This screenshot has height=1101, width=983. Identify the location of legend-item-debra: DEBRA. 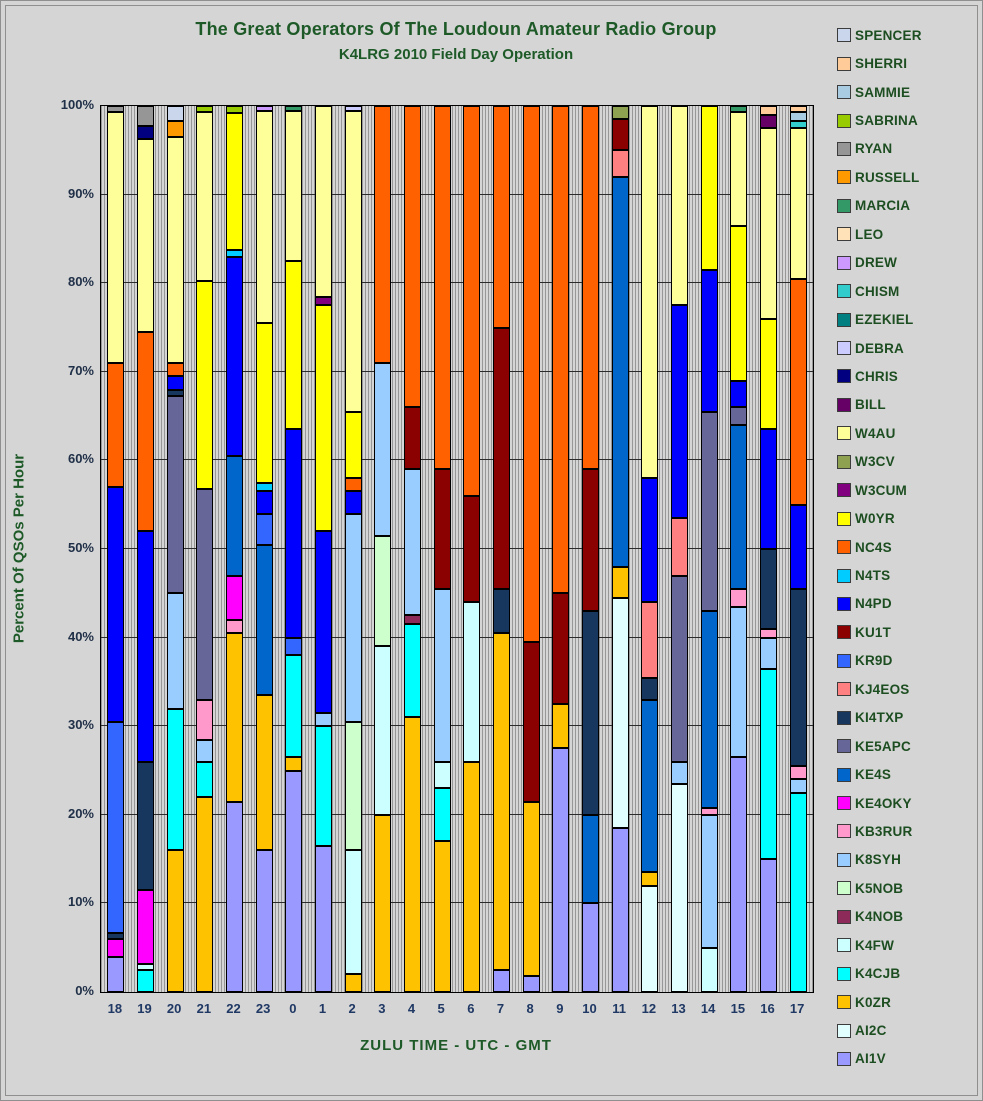
(903, 348).